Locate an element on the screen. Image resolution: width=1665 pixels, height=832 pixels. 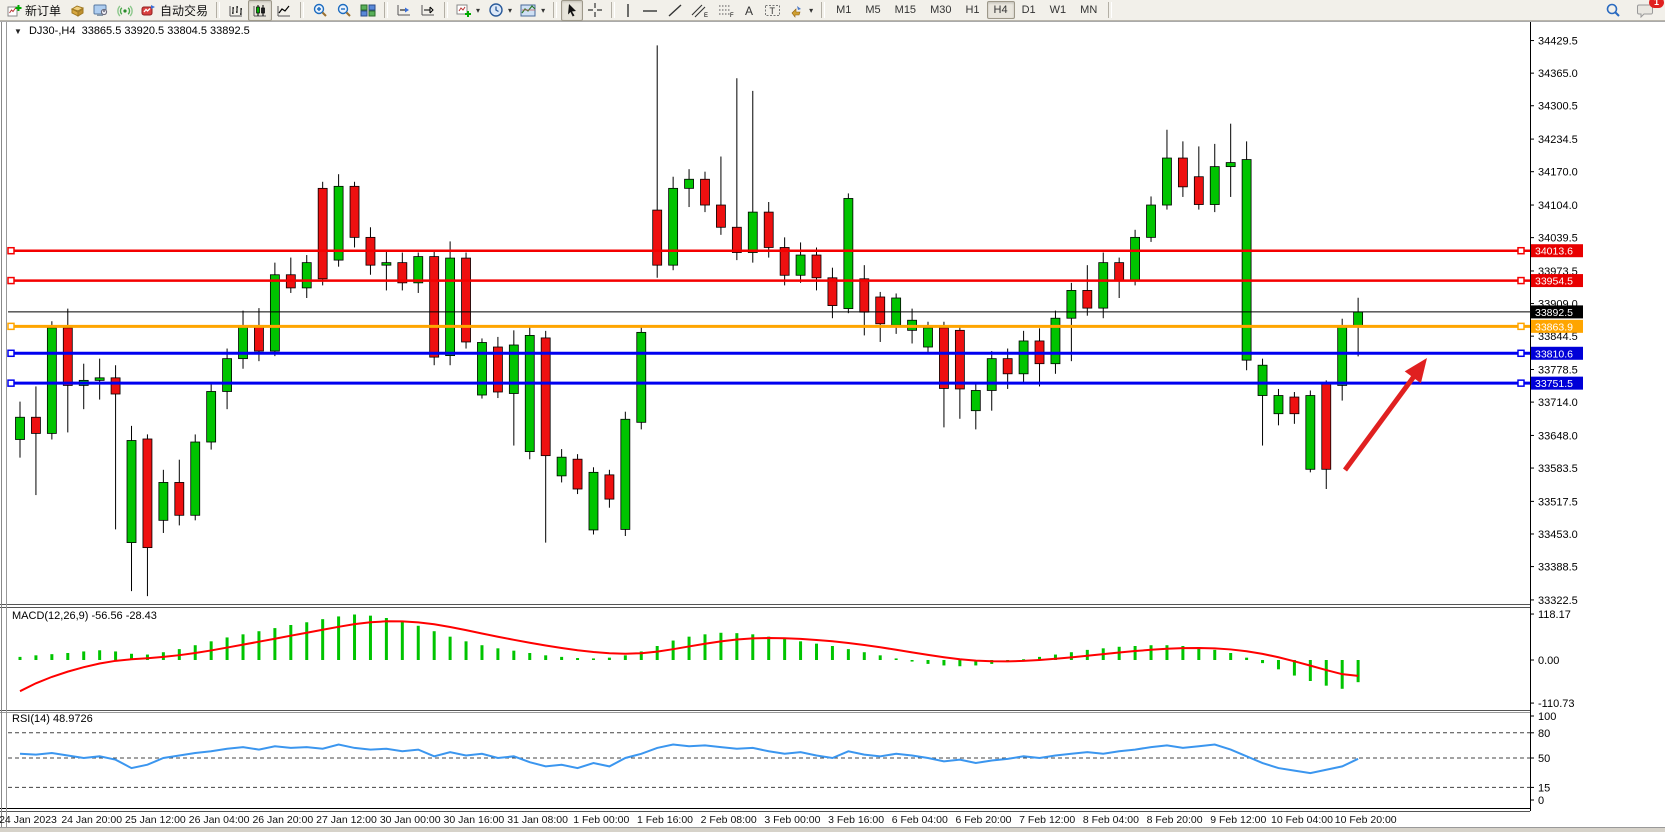
axis-text: 0.00 is located at coordinates (1548, 661).